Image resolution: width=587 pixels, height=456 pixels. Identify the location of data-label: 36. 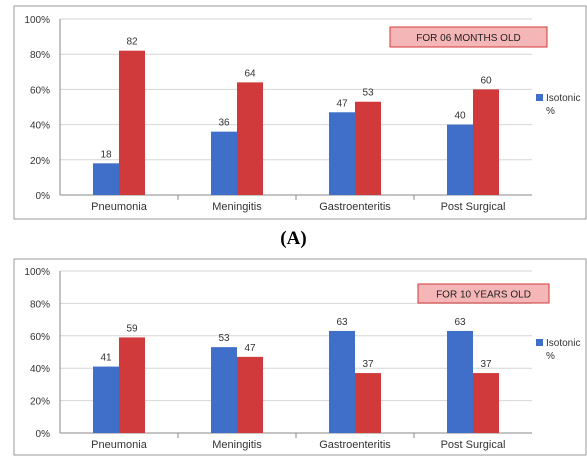
(224, 123).